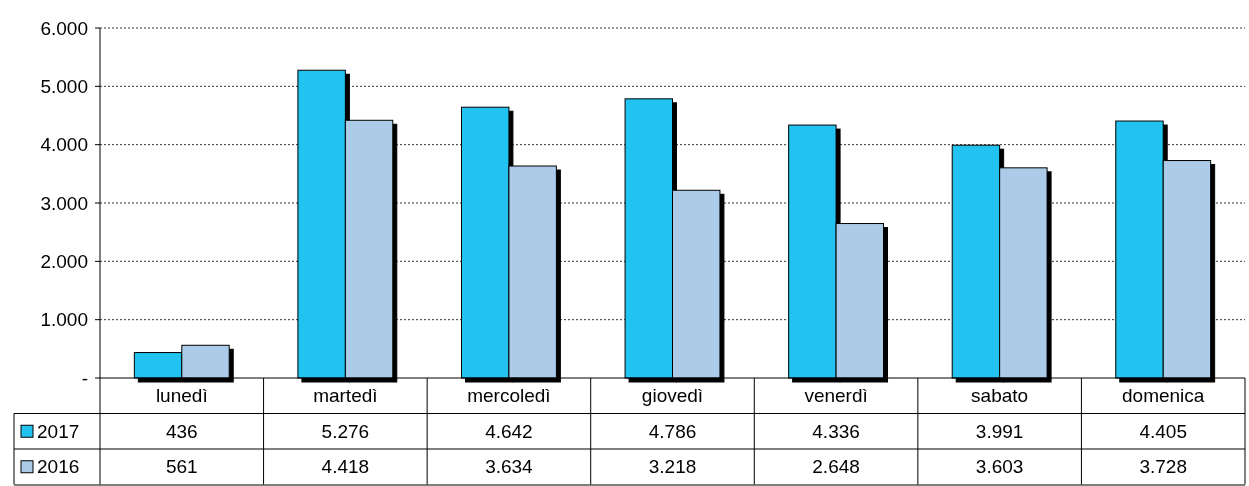  I want to click on y-tick-label: 5.000, so click(64, 86).